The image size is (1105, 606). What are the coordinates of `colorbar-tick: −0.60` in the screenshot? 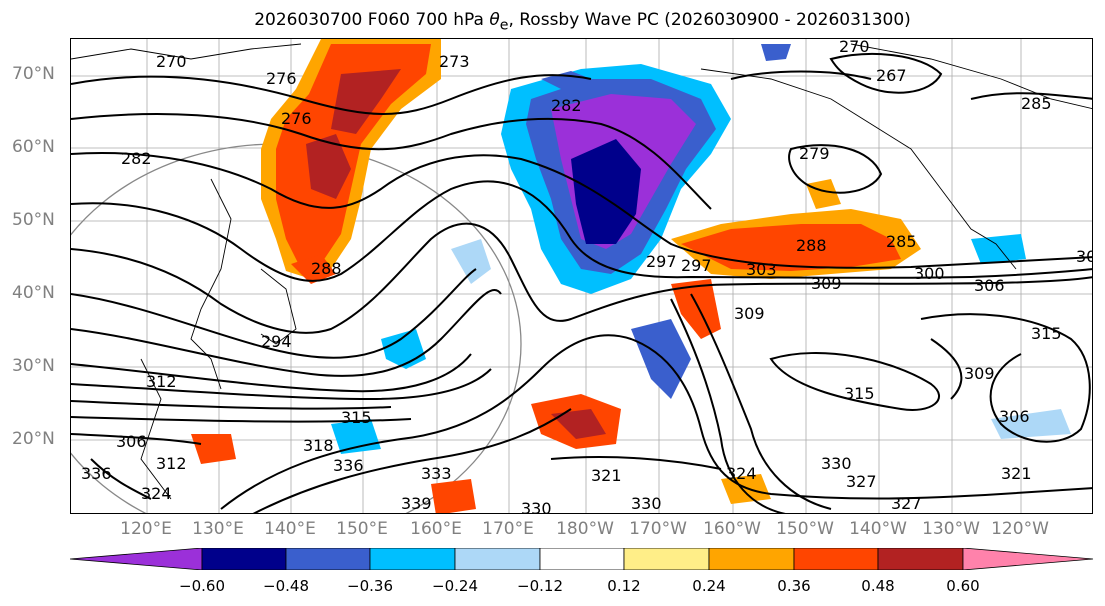 It's located at (202, 586).